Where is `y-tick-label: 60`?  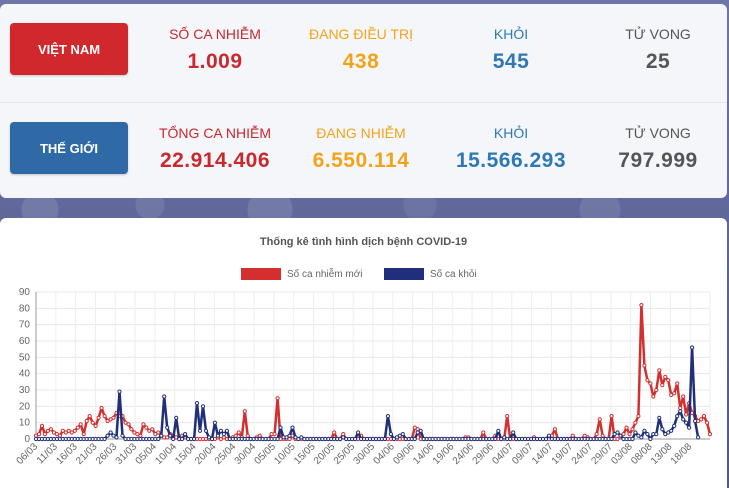
y-tick-label: 60 is located at coordinates (25, 341).